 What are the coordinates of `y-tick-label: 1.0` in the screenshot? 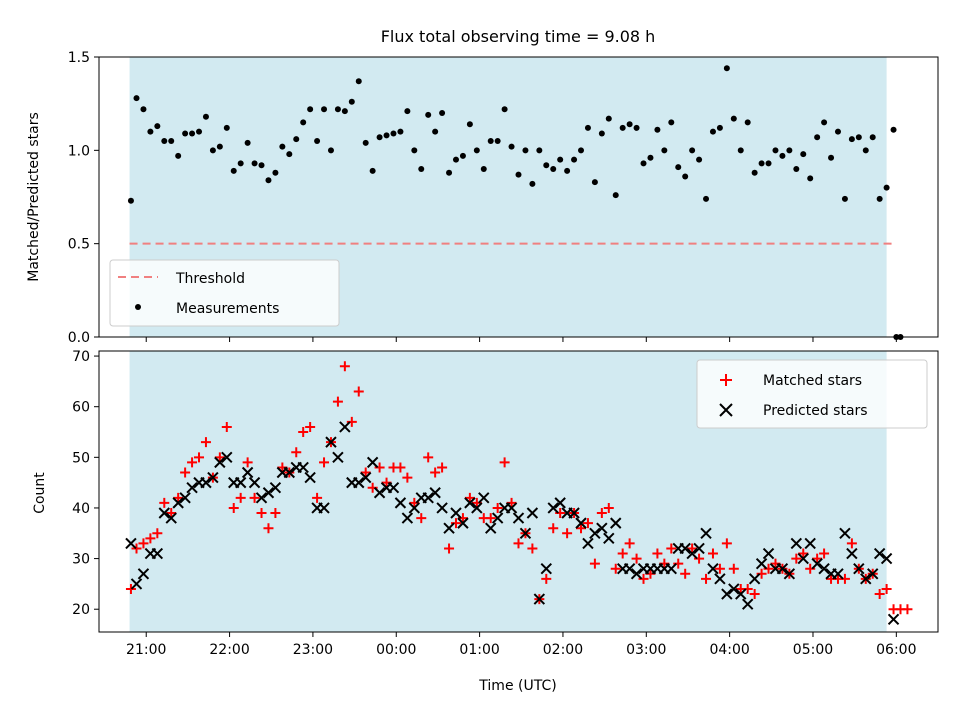 It's located at (79, 151).